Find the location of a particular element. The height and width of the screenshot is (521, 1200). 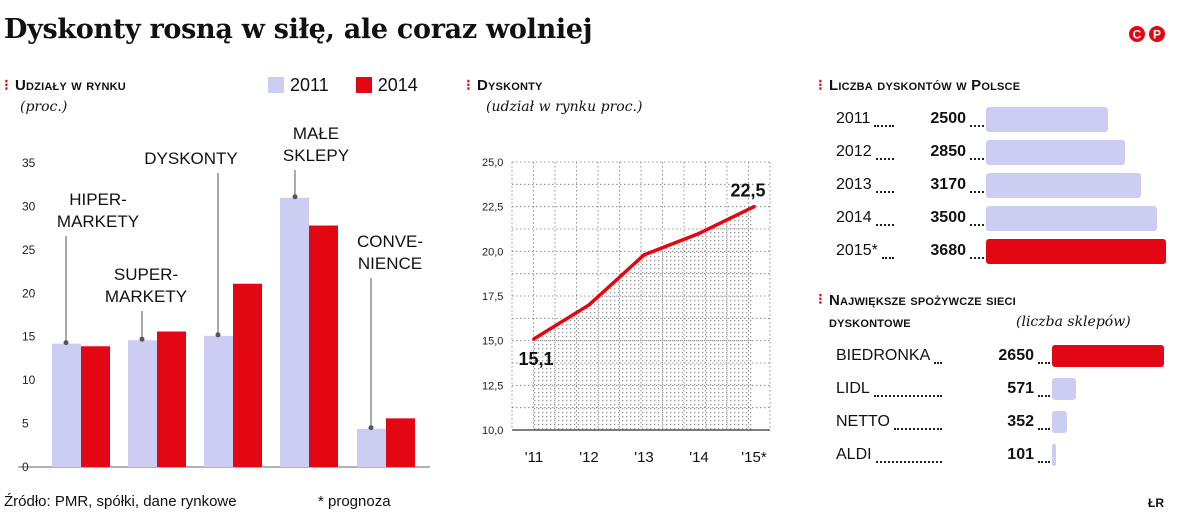

row-label: LIDL is located at coordinates (853, 388).